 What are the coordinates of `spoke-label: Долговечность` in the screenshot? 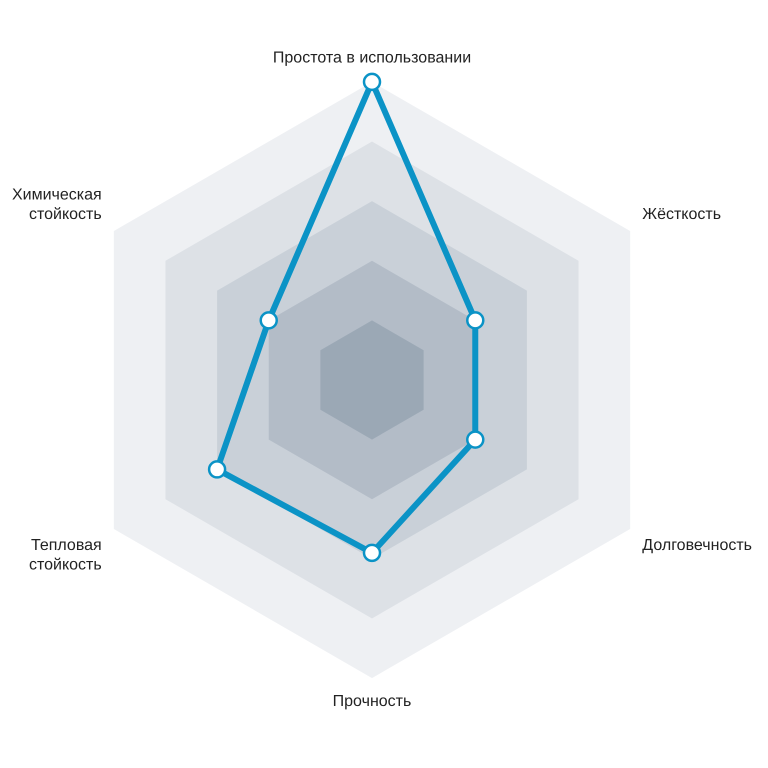 It's located at (697, 545).